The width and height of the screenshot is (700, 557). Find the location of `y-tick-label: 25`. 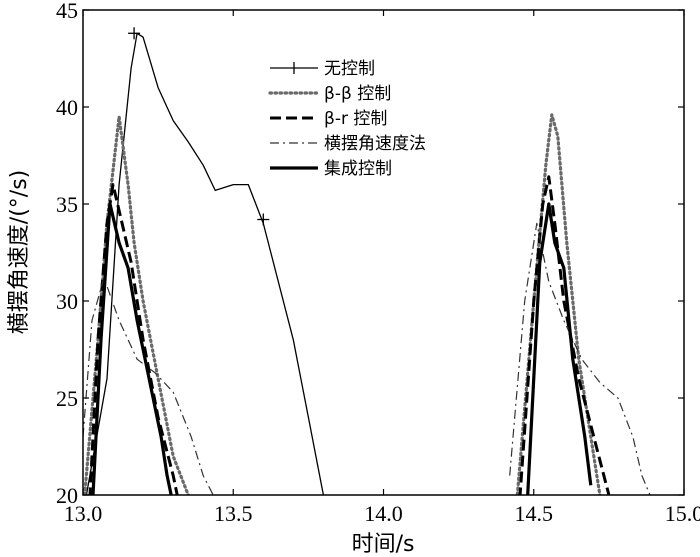

y-tick-label: 25 is located at coordinates (67, 398).